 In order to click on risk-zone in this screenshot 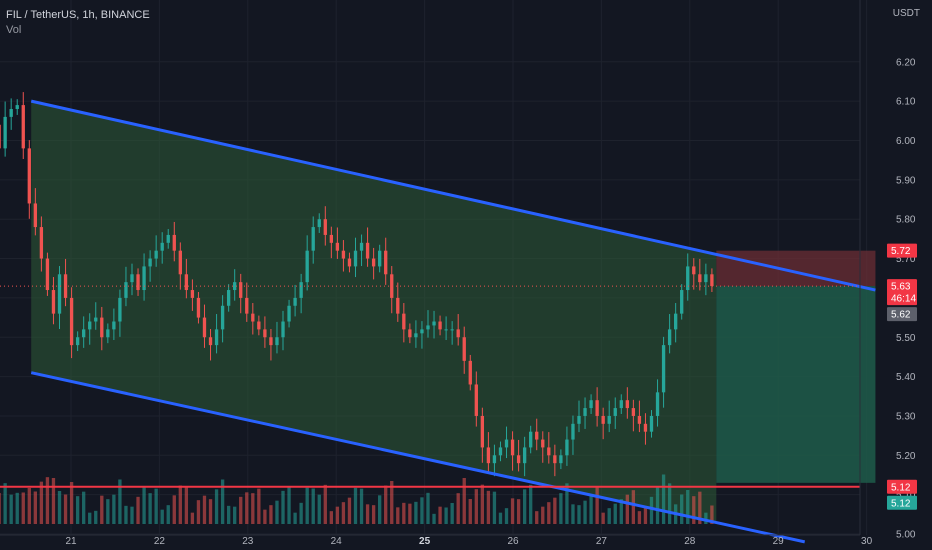, I will do `click(796, 268)`.